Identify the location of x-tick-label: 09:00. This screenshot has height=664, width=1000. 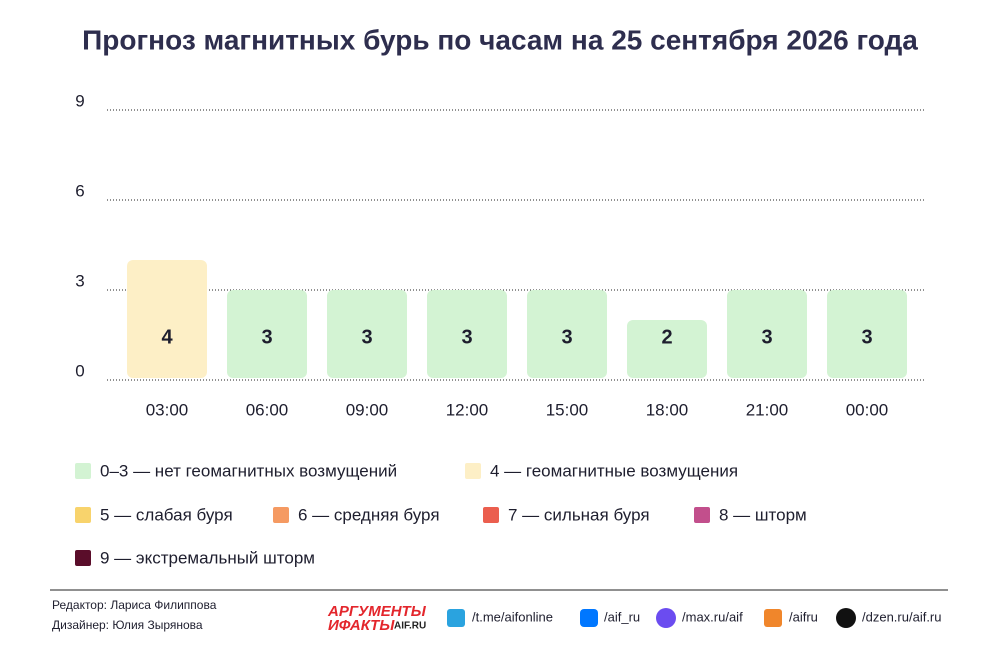
(367, 409).